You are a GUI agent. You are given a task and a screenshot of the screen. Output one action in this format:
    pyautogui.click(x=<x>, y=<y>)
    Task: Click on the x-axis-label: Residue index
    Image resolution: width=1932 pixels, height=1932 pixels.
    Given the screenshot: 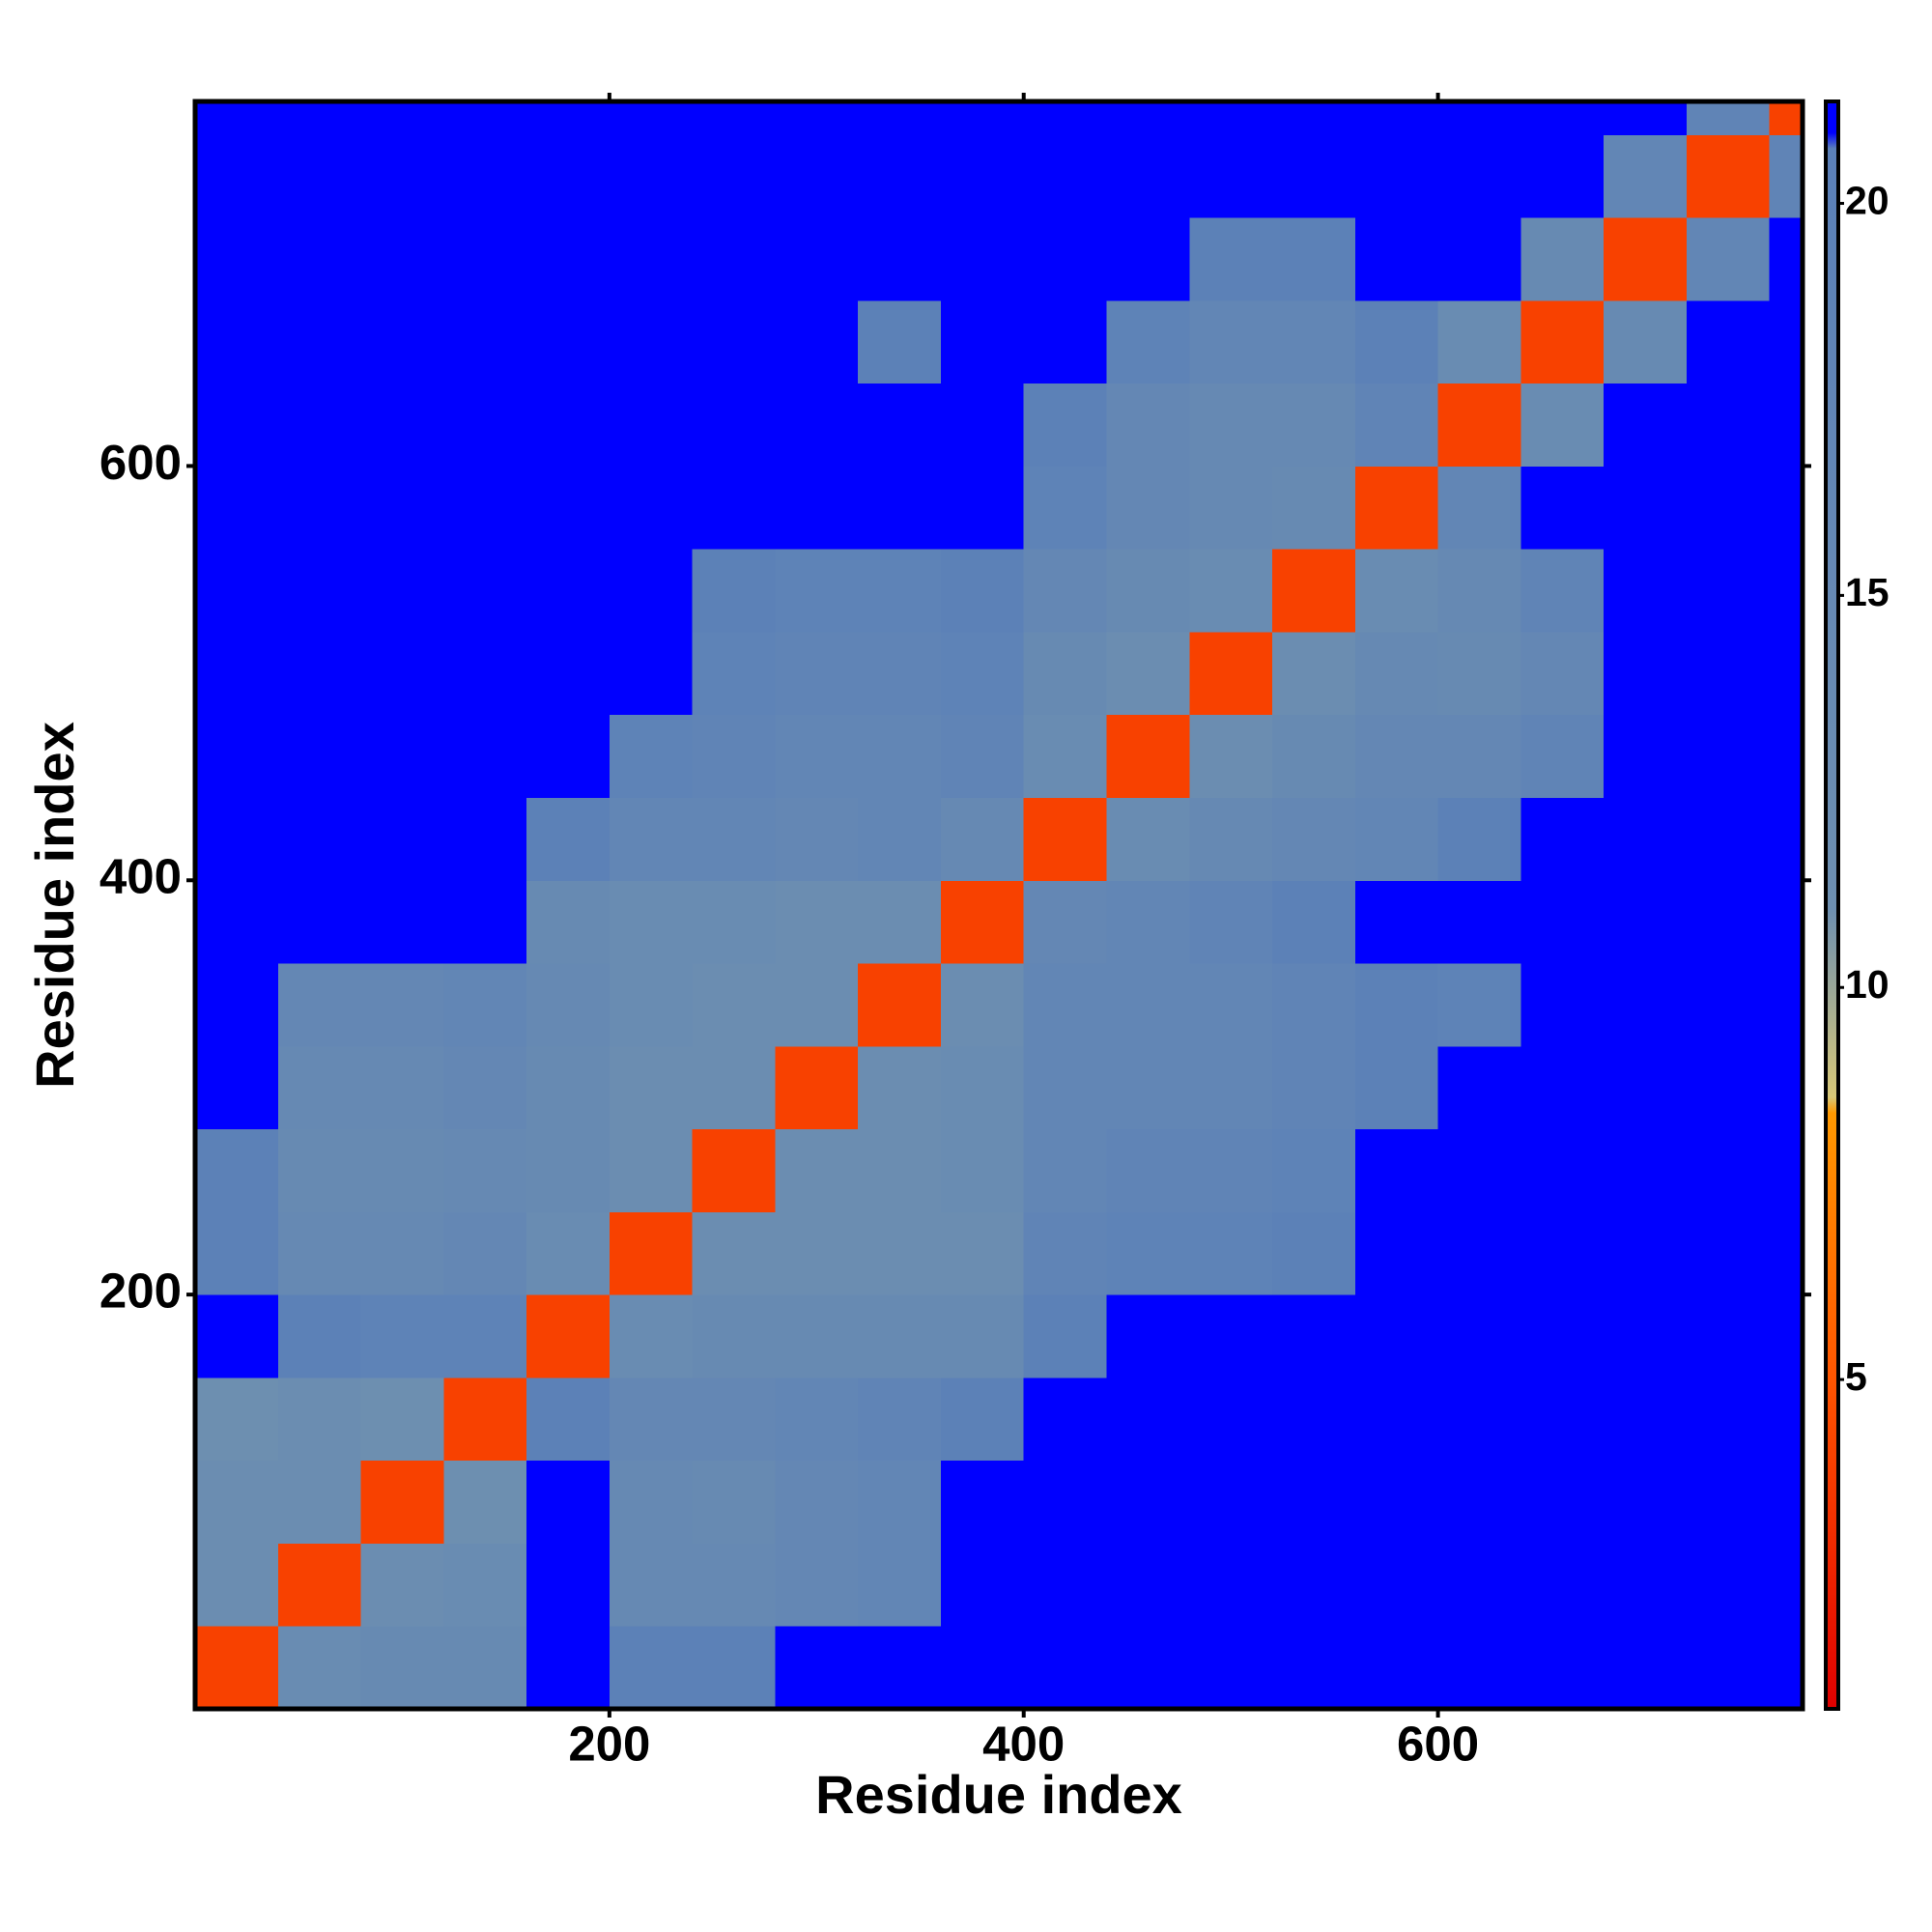 What is the action you would take?
    pyautogui.click(x=998, y=1794)
    